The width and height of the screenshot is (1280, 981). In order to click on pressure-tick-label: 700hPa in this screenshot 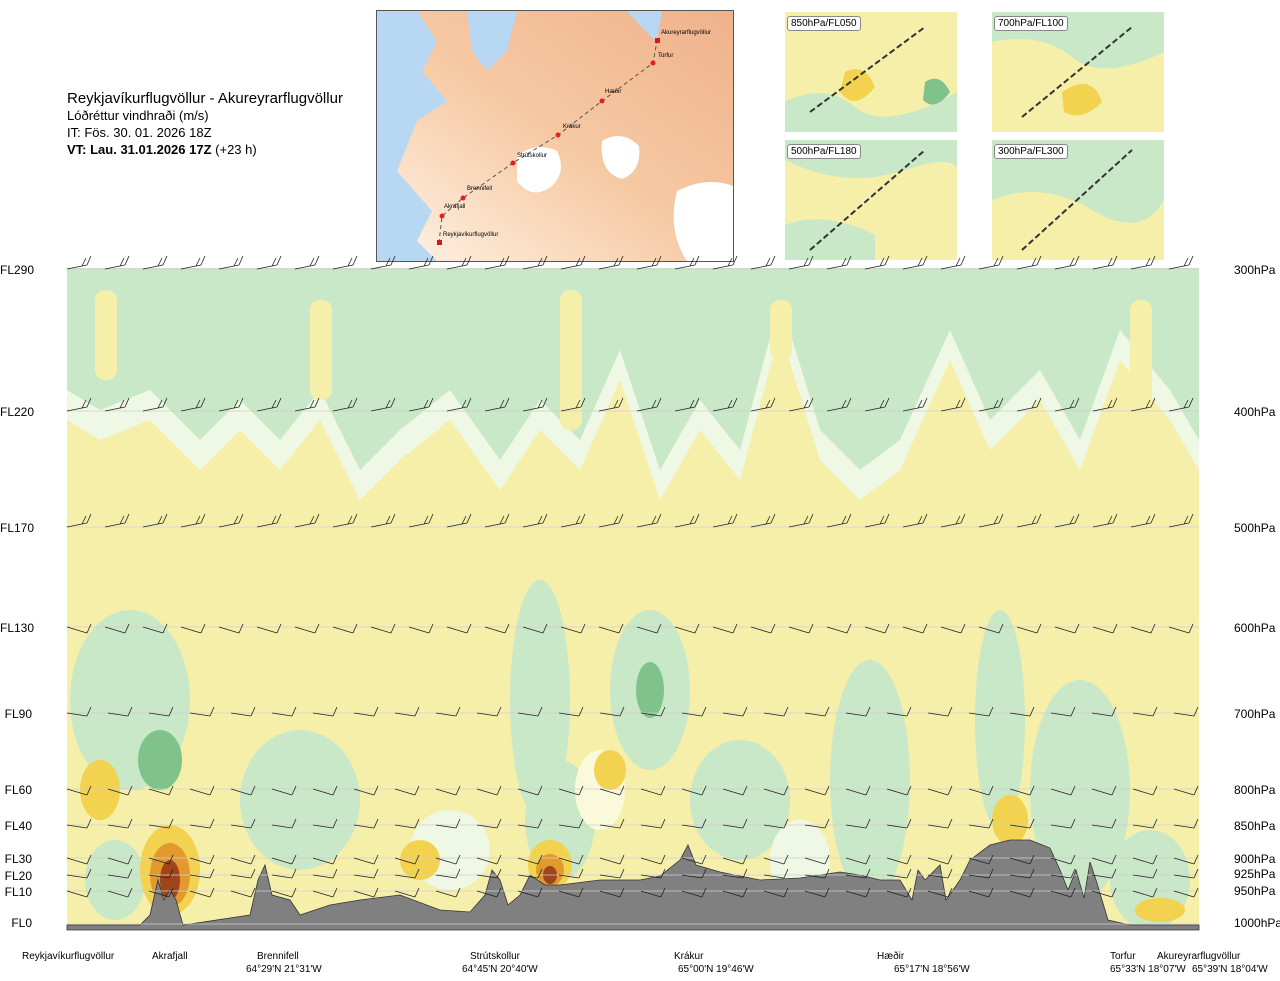, I will do `click(1255, 714)`.